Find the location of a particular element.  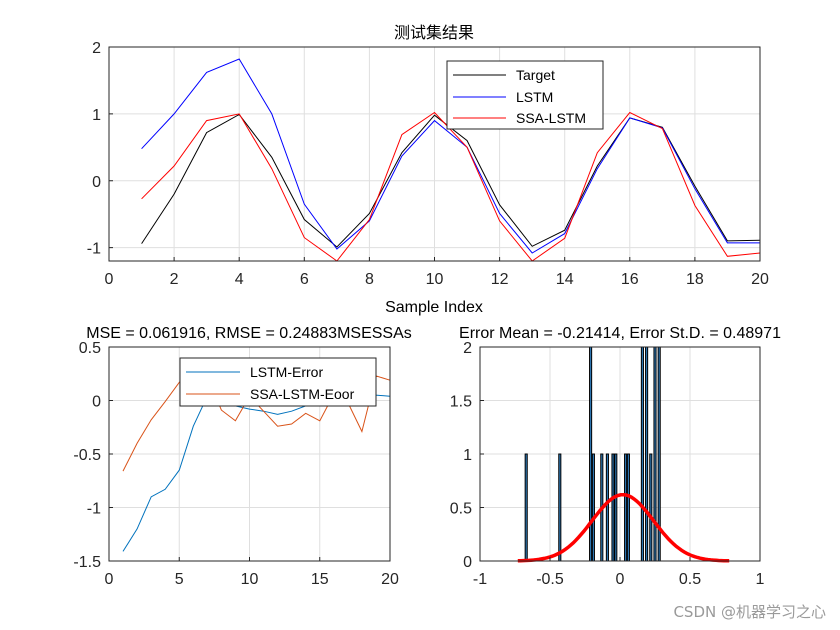

top-title: 测试集结果 is located at coordinates (434, 33).